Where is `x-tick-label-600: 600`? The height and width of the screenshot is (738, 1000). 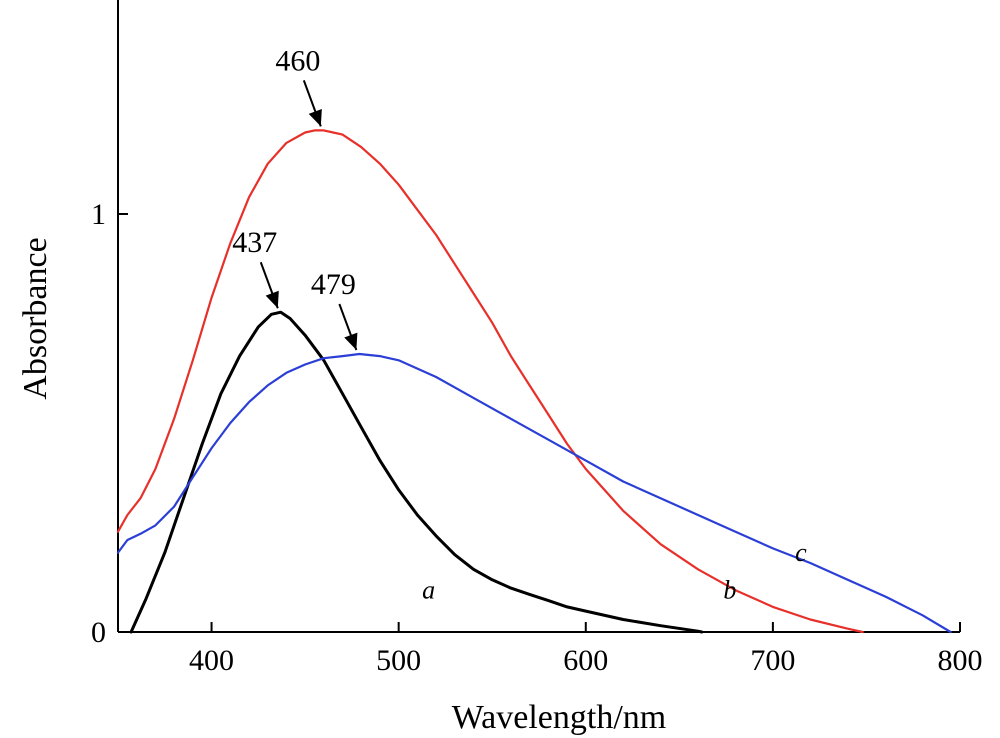 x-tick-label-600: 600 is located at coordinates (585, 660).